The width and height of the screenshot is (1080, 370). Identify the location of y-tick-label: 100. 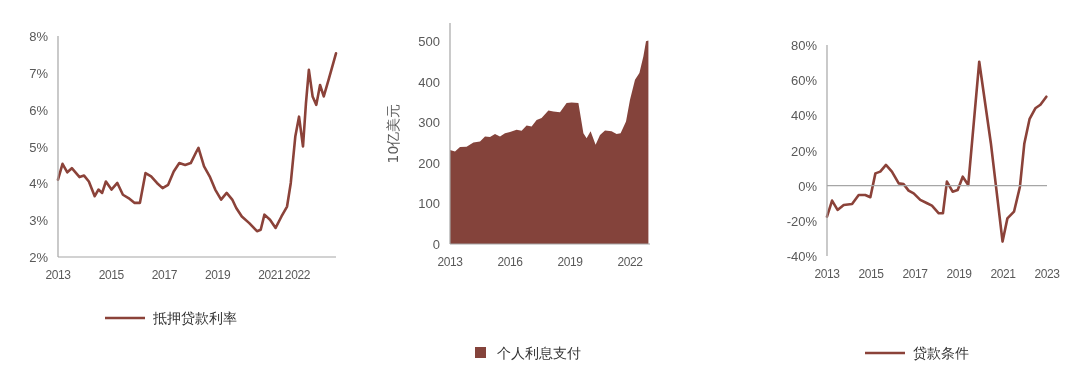
(429, 204).